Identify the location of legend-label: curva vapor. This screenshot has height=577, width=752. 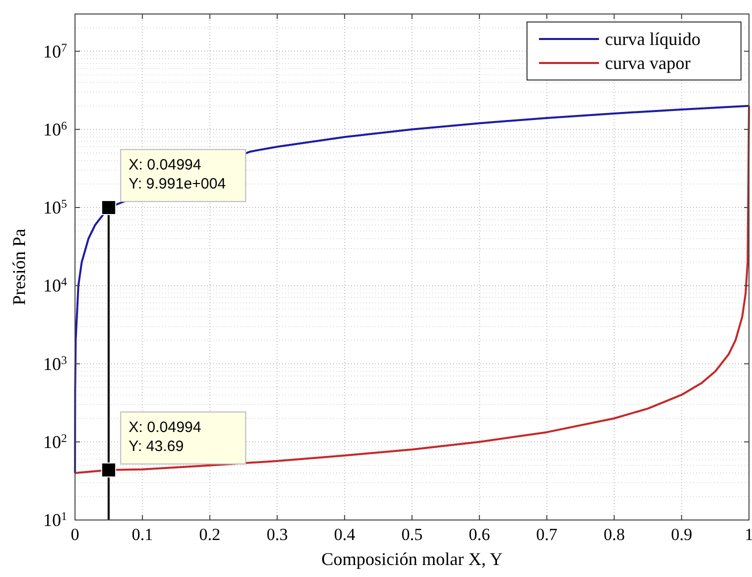
(647, 63).